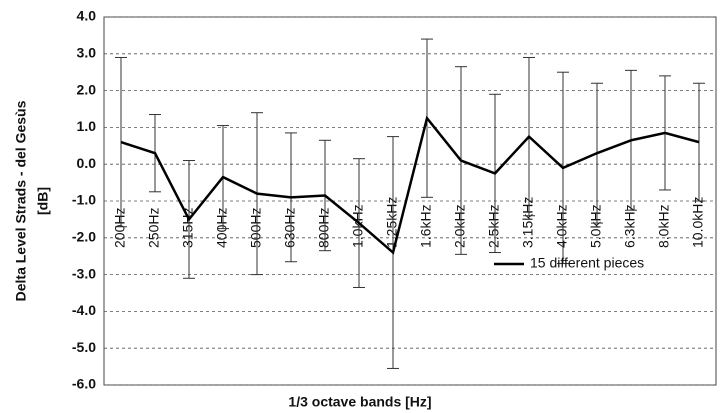 This screenshot has width=726, height=413. What do you see at coordinates (359, 402) in the screenshot?
I see `x-axis-title: 1/3 octave bands [Hz]` at bounding box center [359, 402].